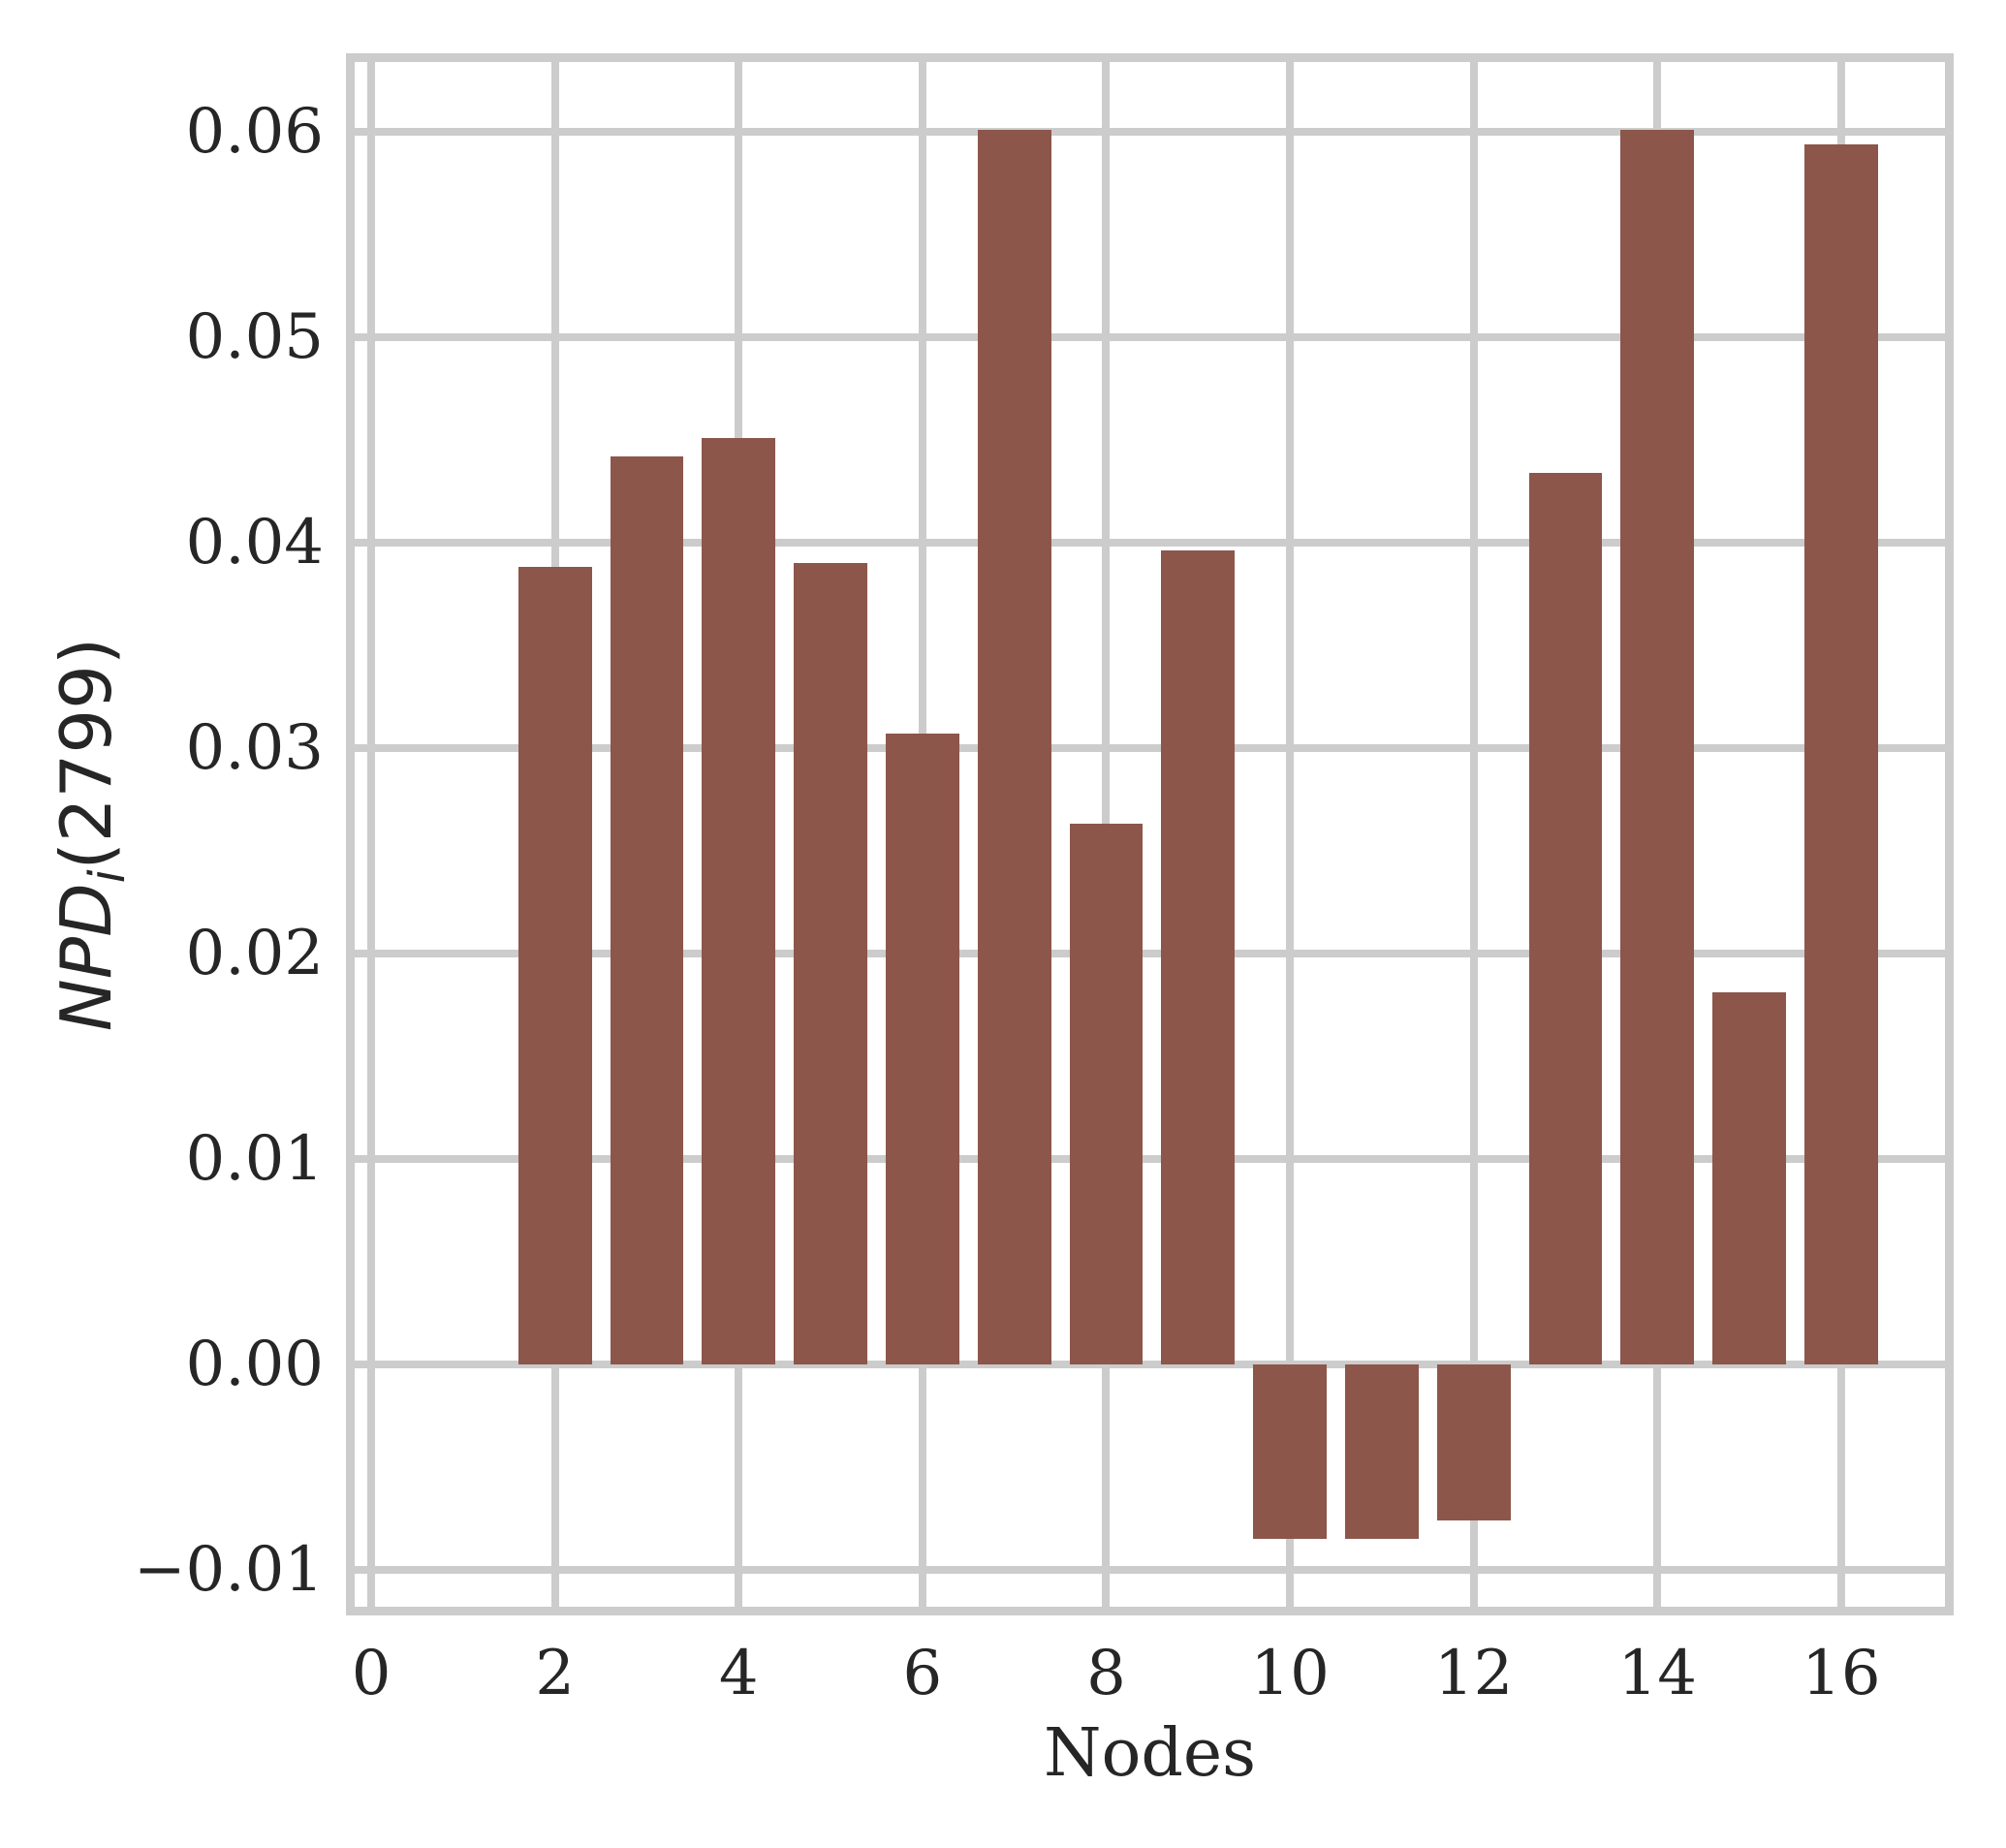 The image size is (2006, 1848). I want to click on y-tick-label-0.05: 0.05, so click(255, 337).